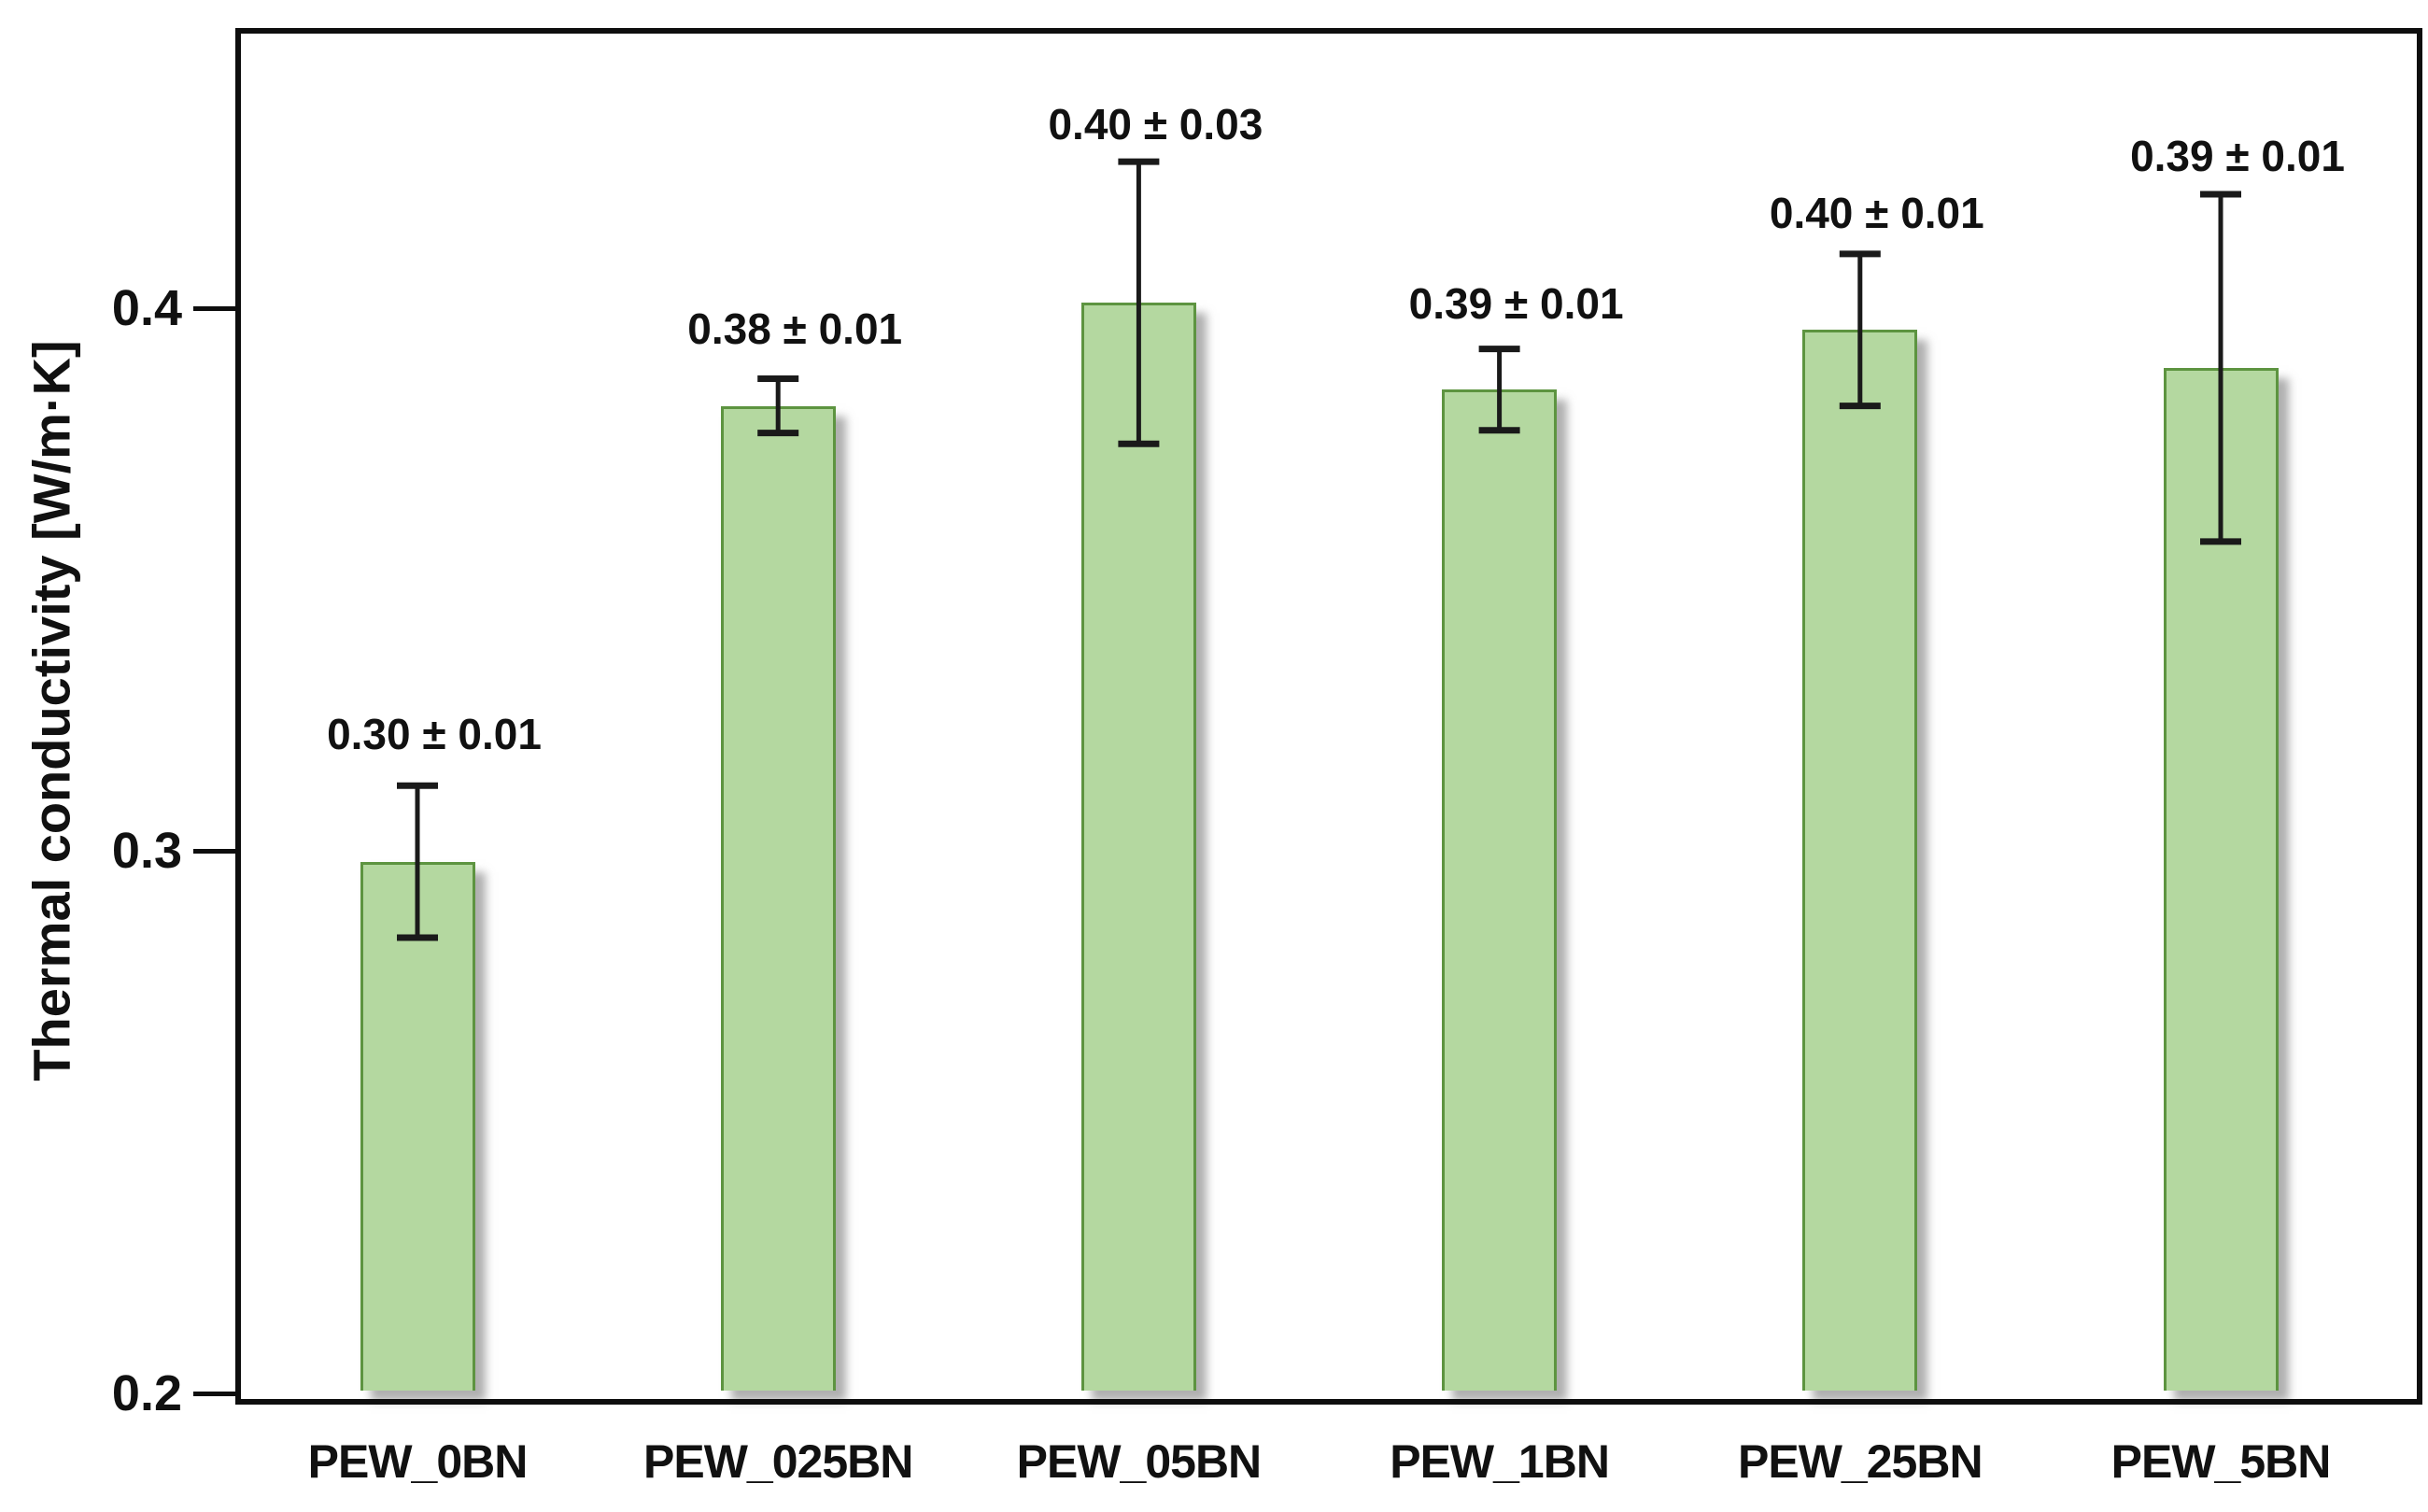 The height and width of the screenshot is (1512, 2428). What do you see at coordinates (2221, 879) in the screenshot?
I see `bar-PEW_5BN` at bounding box center [2221, 879].